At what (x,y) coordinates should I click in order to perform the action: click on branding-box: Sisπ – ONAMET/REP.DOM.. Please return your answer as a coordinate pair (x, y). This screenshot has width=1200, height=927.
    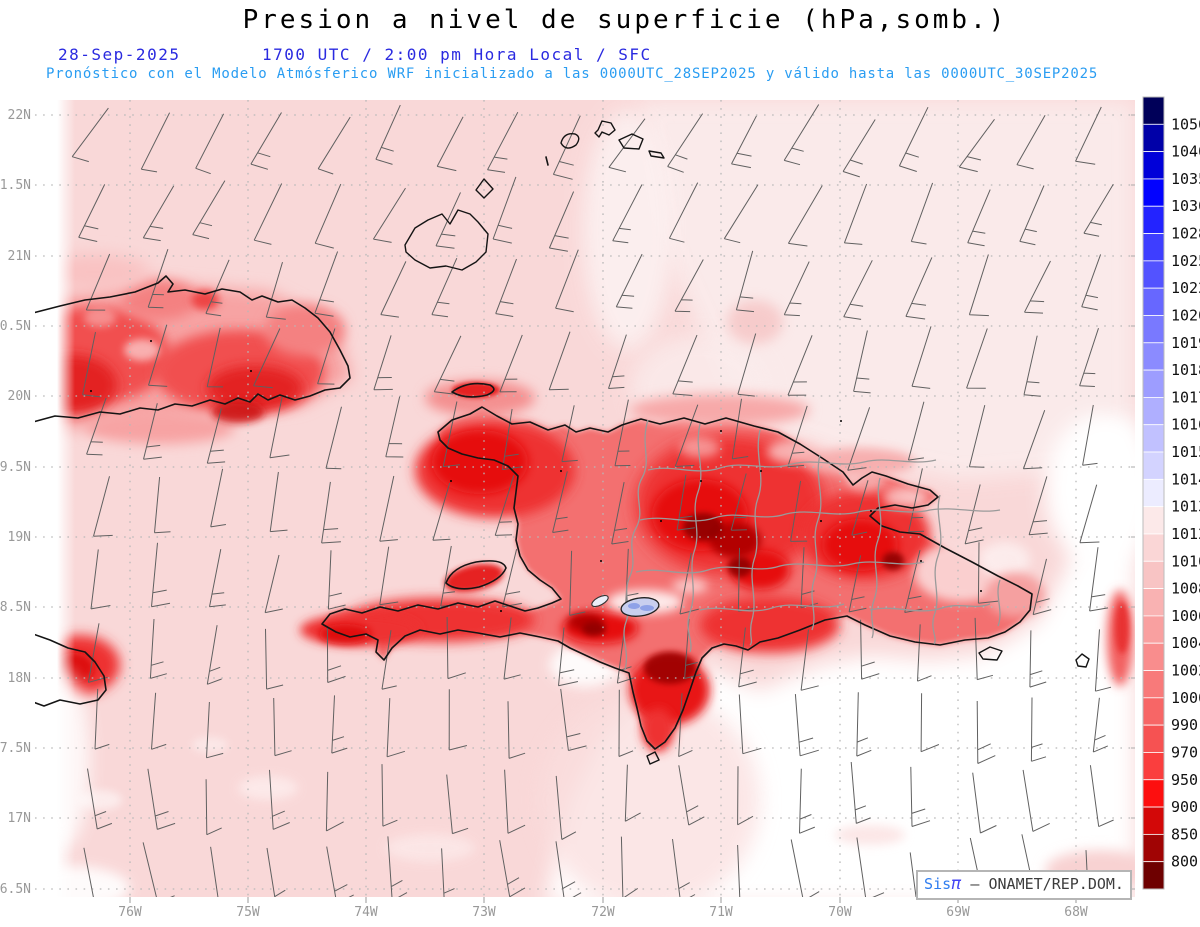
    Looking at the image, I should click on (1024, 885).